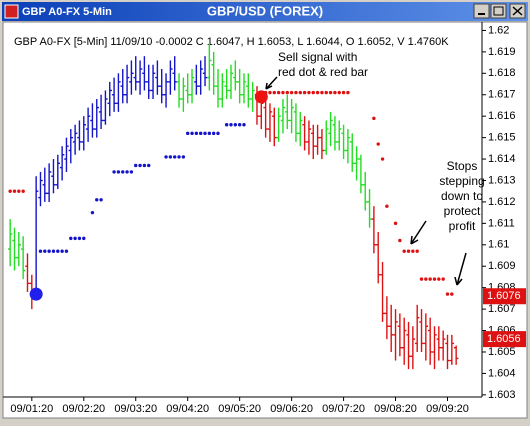 The width and height of the screenshot is (530, 426). Describe the element at coordinates (395, 409) in the screenshot. I see `x-tick-label: 09/08:20` at that location.